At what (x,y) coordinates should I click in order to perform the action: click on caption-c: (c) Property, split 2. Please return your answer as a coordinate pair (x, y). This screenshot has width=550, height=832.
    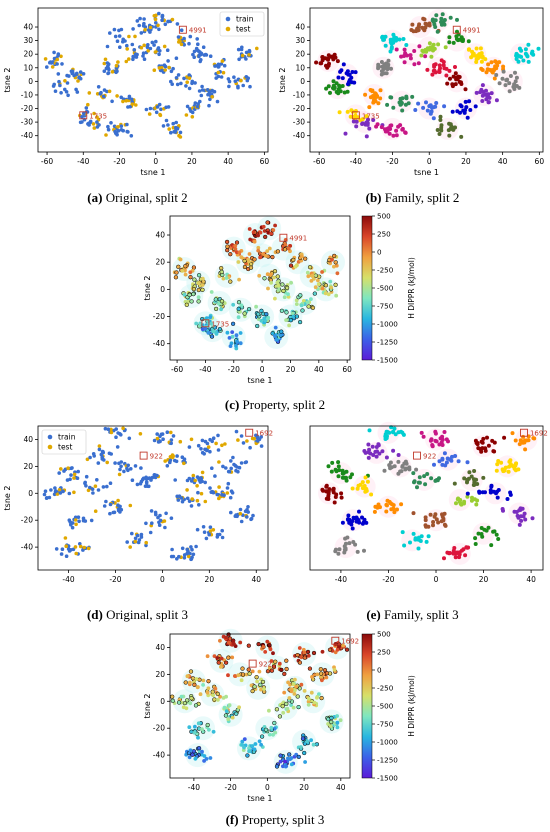
    Looking at the image, I should click on (275, 405).